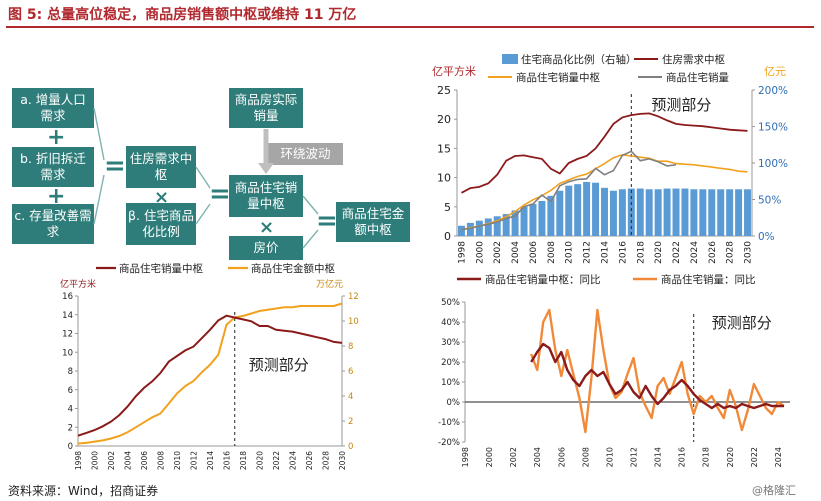  I want to click on figure-title: 图 5: 总量高位稳定，商品房销售额中枢或维持 11 万亿, so click(182, 15).